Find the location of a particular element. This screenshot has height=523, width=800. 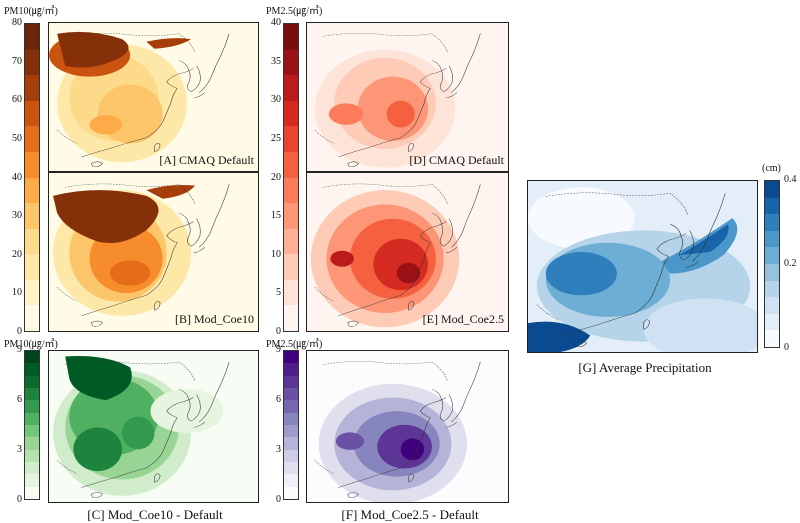

pm25-diff-unit-label: PM2.5(㎍/㎥) is located at coordinates (294, 344).